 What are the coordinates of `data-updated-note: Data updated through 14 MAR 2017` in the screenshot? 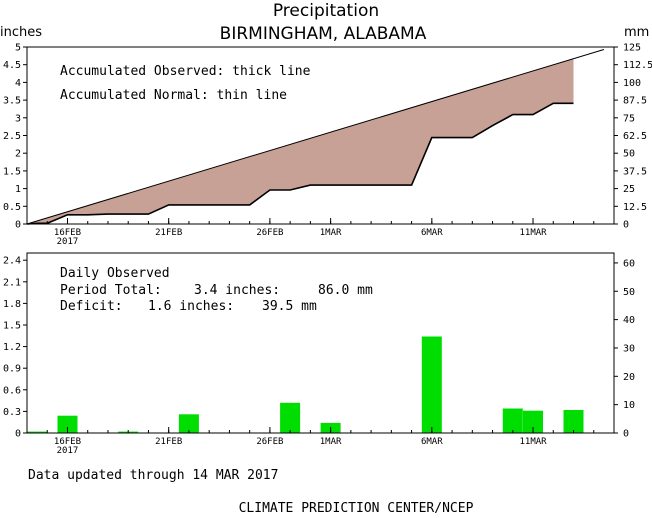 It's located at (153, 475).